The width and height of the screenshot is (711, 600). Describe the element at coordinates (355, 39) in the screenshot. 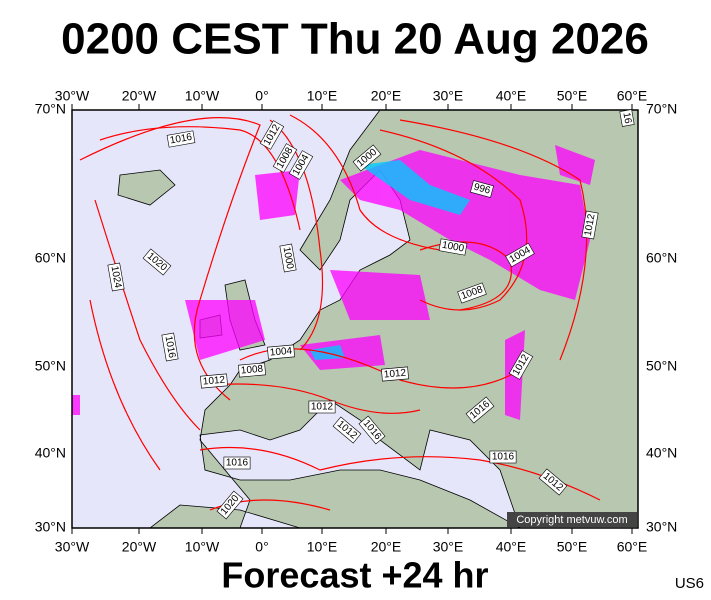

I see `title: 0200 CEST Thu 20 Aug 2026` at that location.